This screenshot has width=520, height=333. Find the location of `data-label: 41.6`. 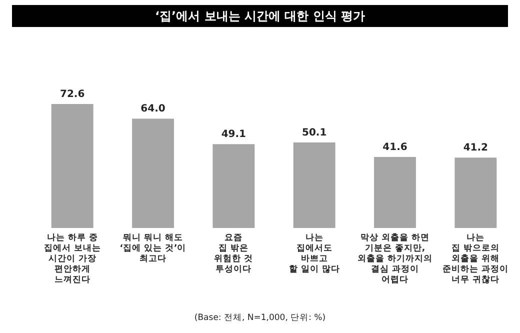

data-label: 41.6 is located at coordinates (395, 147).